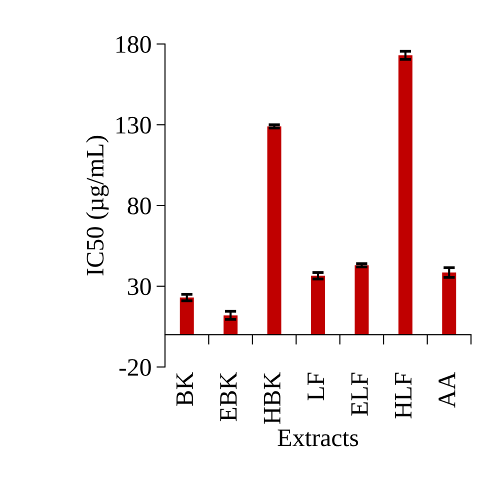 Image resolution: width=486 pixels, height=484 pixels. I want to click on x-tick-label: HBK, so click(272, 398).